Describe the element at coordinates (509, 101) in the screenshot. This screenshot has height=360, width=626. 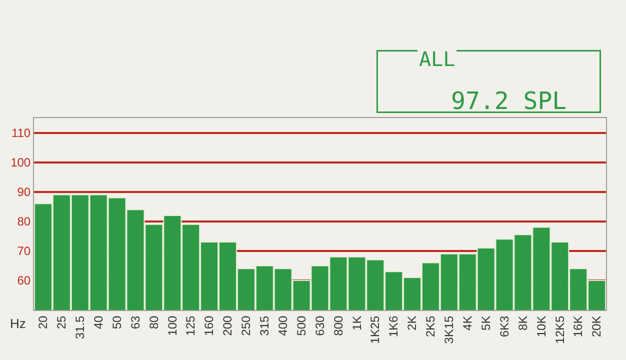
I see `text: 97.2 SPL` at that location.